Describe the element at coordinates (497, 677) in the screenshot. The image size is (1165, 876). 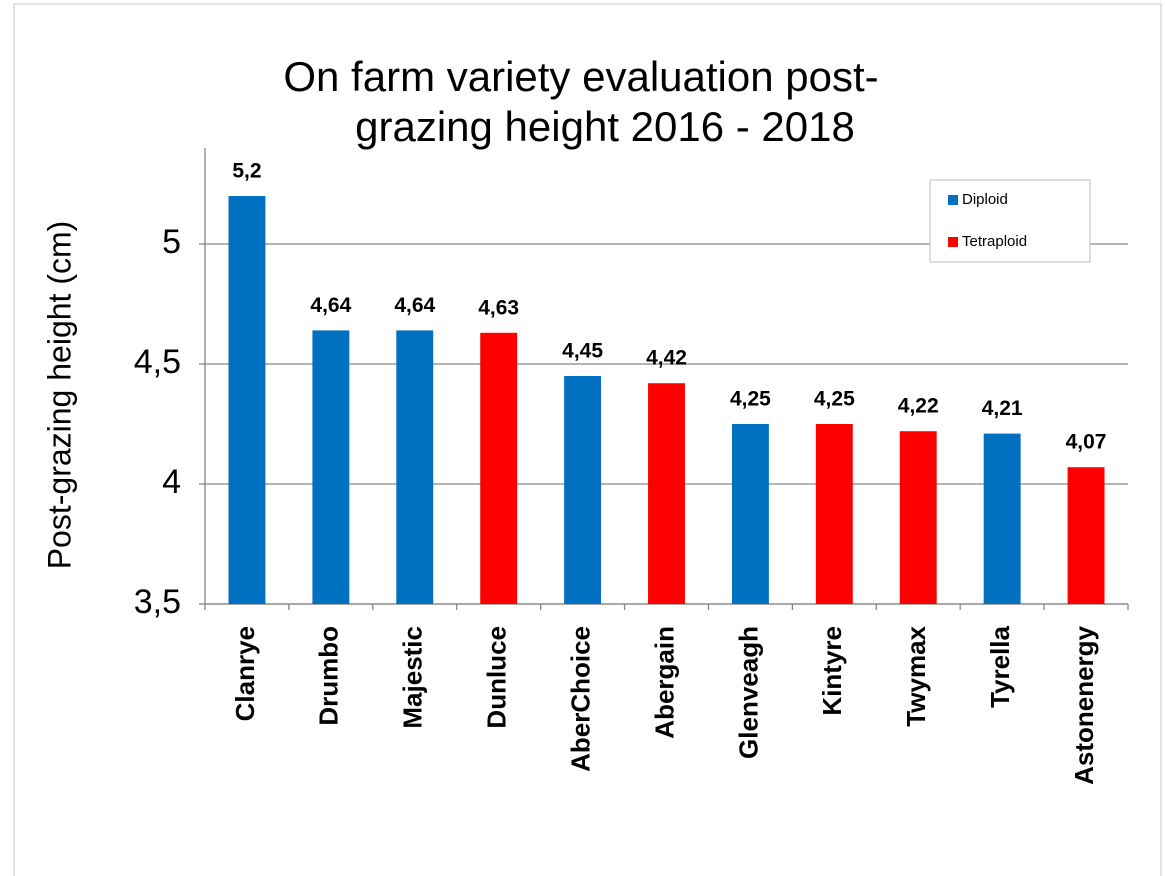
I see `x-tick-label: Dunluce` at that location.